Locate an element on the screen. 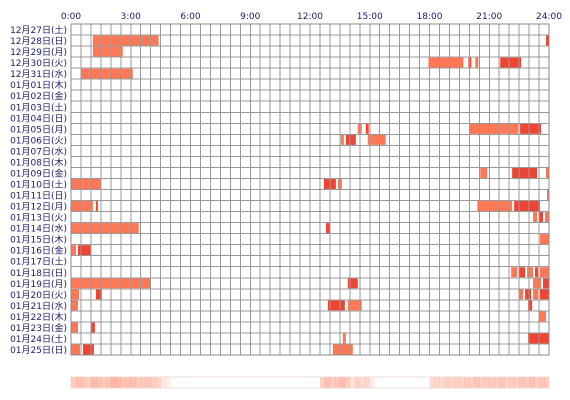 This screenshot has width=570, height=400. row-label: 01月12日(月) is located at coordinates (38, 207).